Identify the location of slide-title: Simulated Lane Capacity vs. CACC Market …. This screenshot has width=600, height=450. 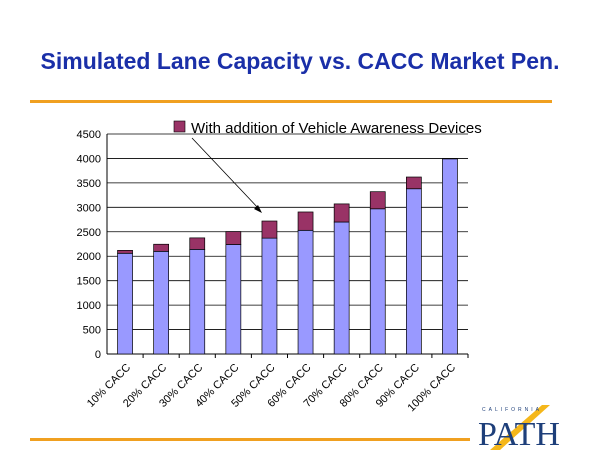
(300, 61).